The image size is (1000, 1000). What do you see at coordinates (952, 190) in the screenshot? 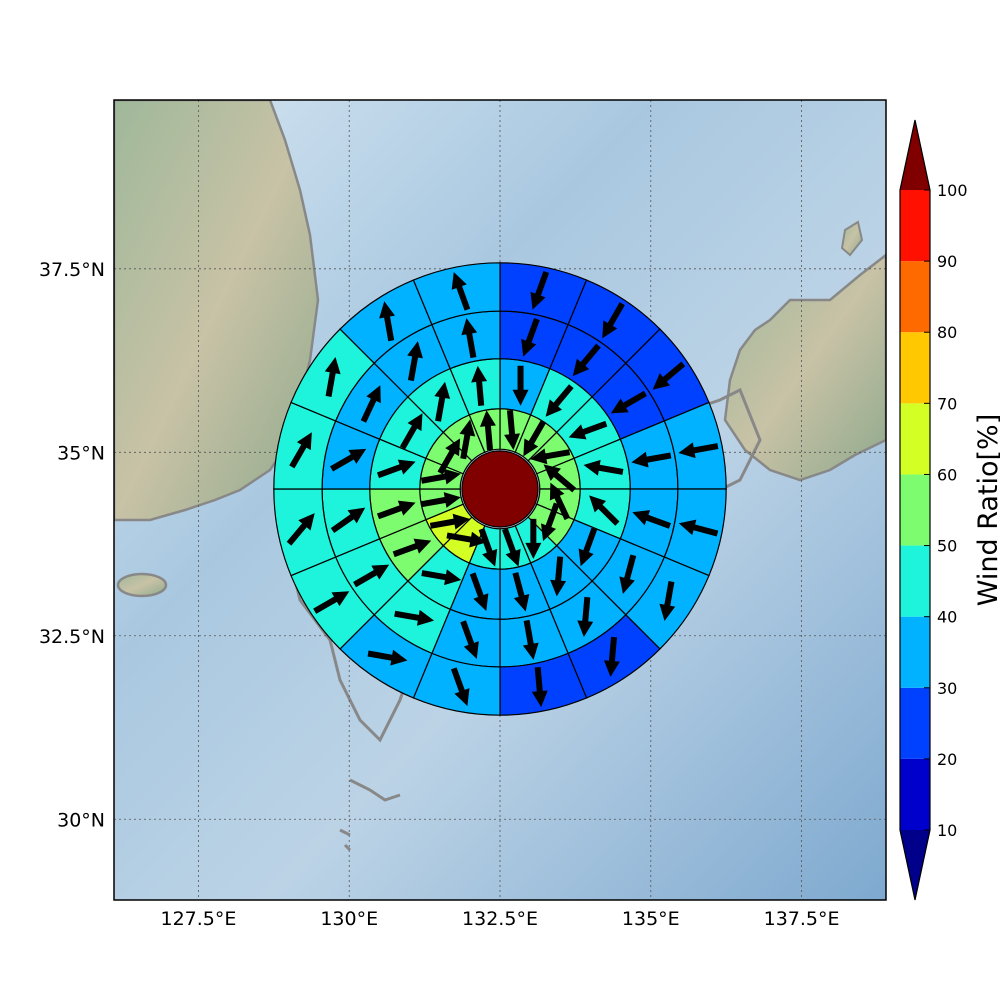
I see `colorbar-tick-label: 100` at bounding box center [952, 190].